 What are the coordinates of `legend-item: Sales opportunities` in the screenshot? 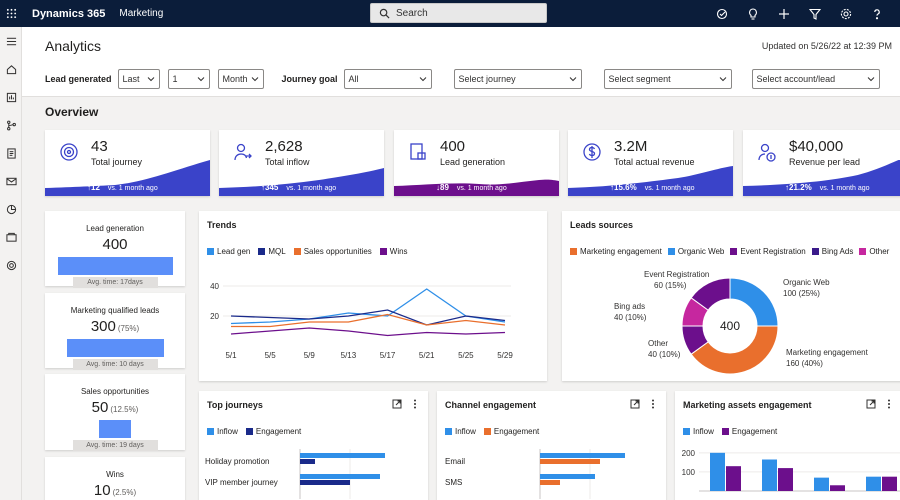 It's located at (332, 251).